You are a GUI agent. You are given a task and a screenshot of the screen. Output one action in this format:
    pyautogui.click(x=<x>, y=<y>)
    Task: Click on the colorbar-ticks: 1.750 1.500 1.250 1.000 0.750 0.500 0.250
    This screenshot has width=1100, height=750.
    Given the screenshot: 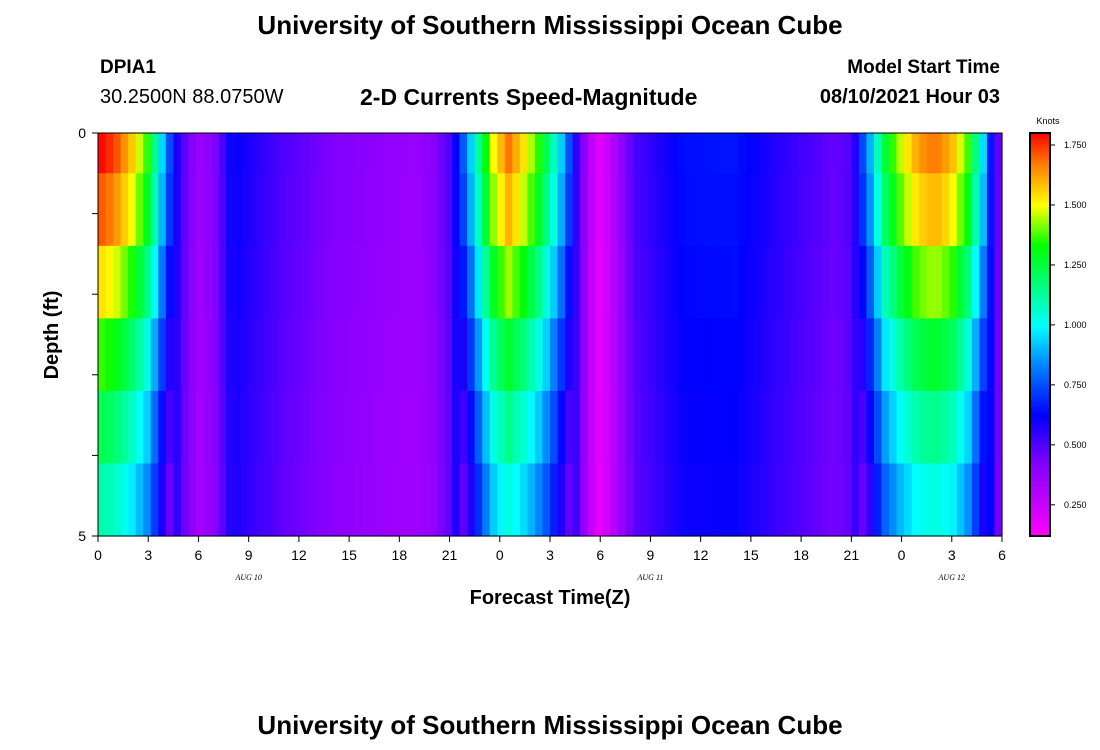 What is the action you would take?
    pyautogui.click(x=1068, y=325)
    